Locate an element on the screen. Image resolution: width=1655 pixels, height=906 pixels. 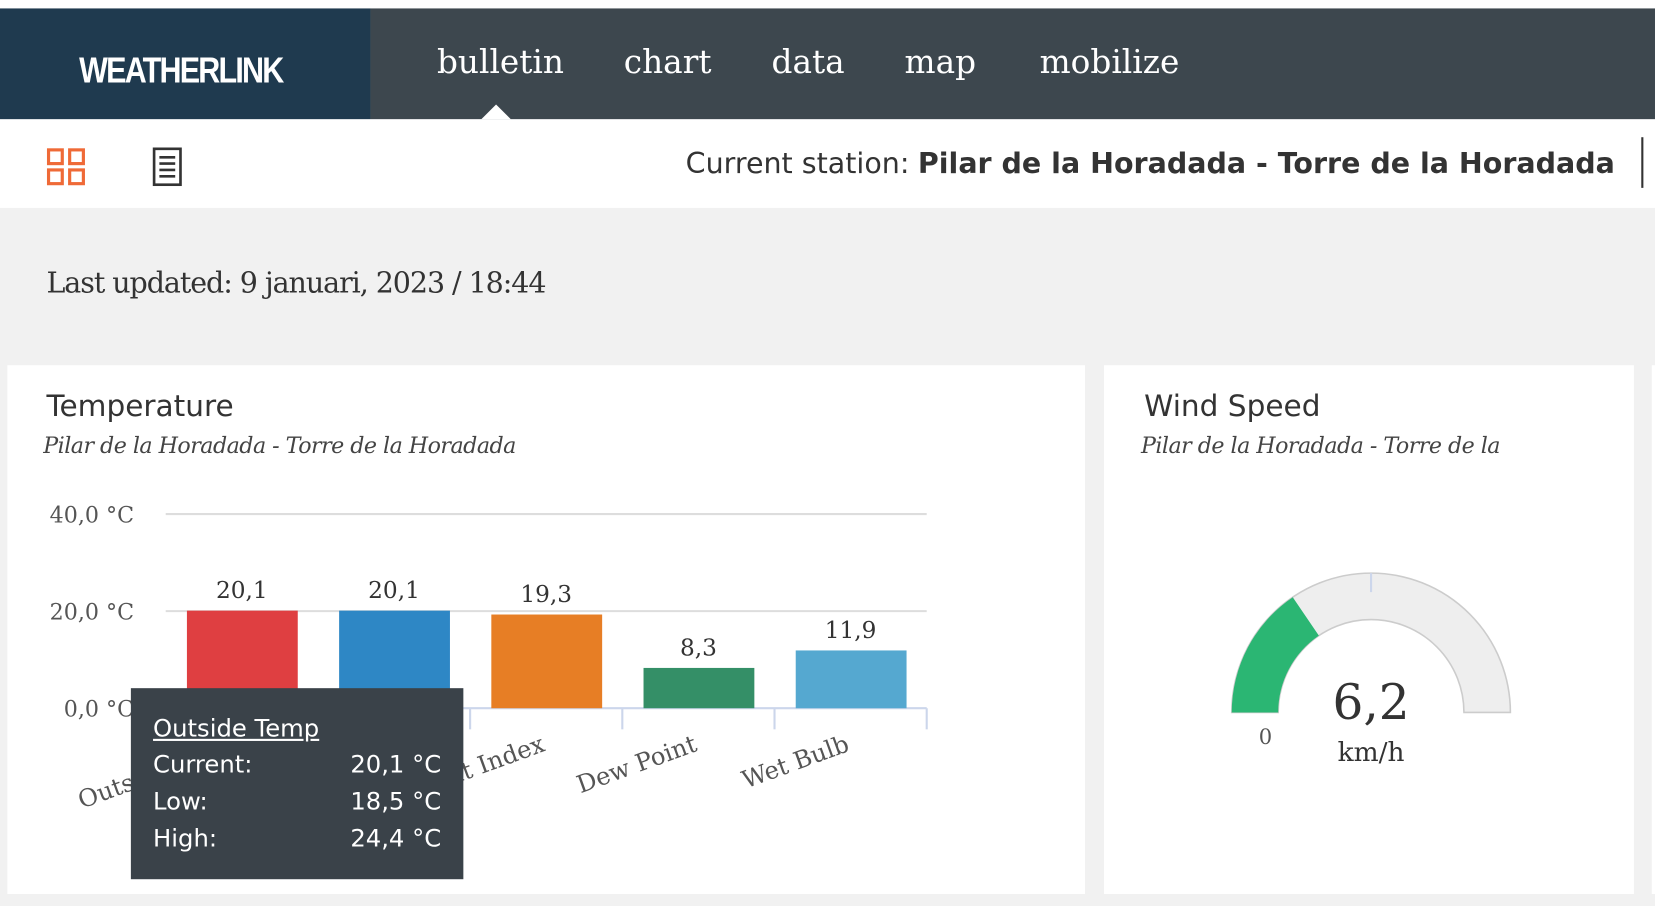
logo-box: WEATHERLINK is located at coordinates (185, 64).